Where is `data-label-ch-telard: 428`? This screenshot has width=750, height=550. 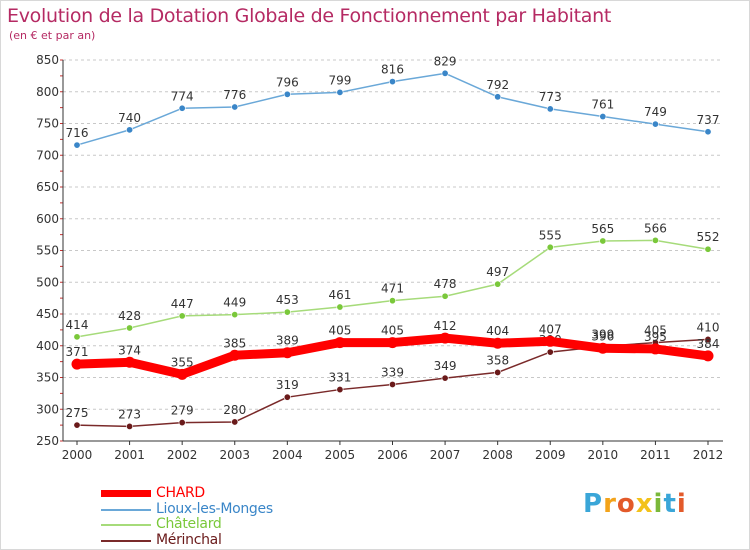 data-label-ch-telard: 428 is located at coordinates (129, 316).